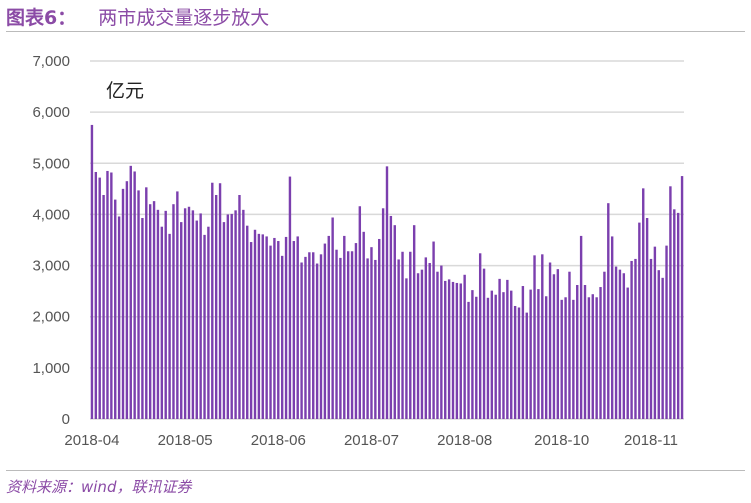 The image size is (751, 503). What do you see at coordinates (66, 419) in the screenshot?
I see `y-tick-label: 0` at bounding box center [66, 419].